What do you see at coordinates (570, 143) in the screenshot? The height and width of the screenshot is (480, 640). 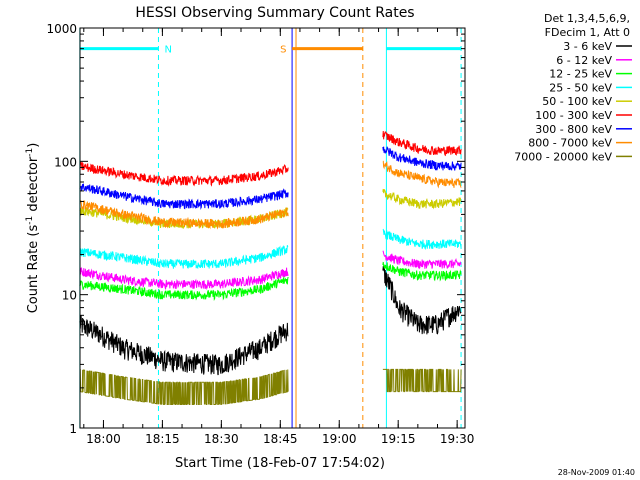 I see `legend-entry-label: 800 - 7000 keV` at bounding box center [570, 143].